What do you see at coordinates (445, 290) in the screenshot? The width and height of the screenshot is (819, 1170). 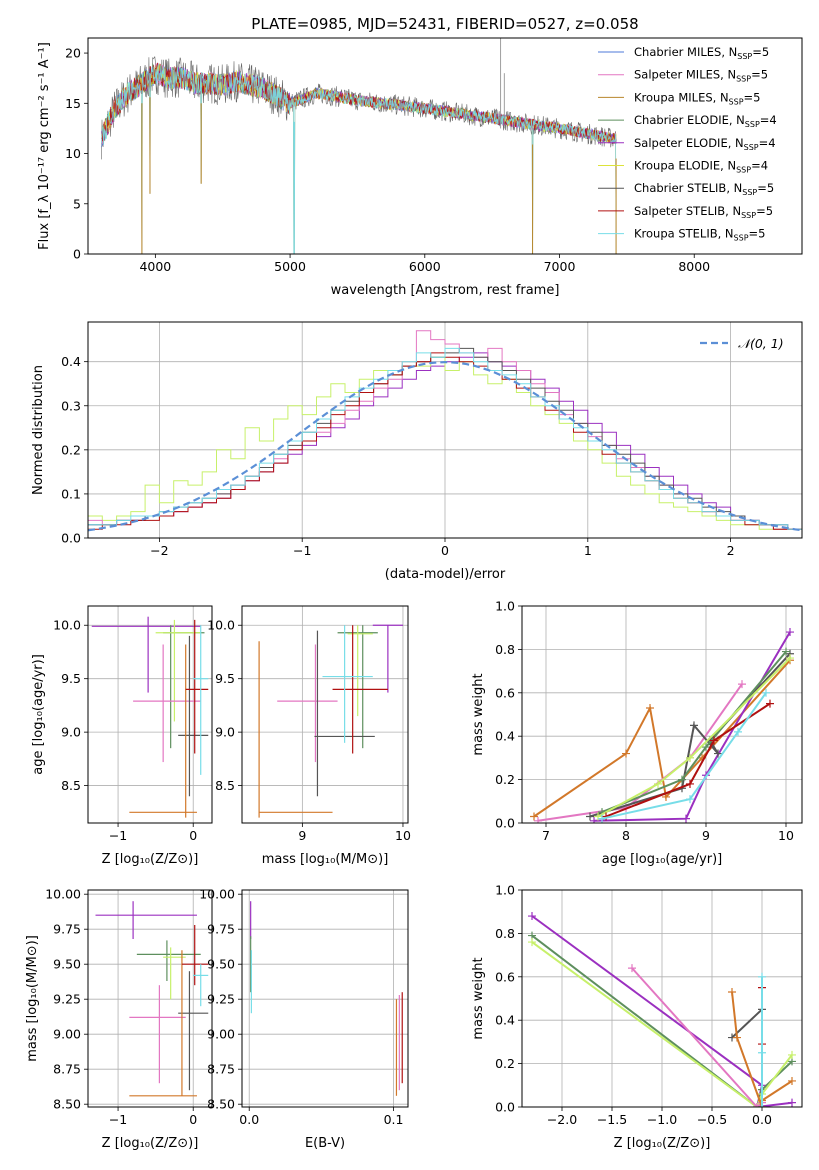 I see `x-axis-label: wavelength [Angstrom, rest frame]` at bounding box center [445, 290].